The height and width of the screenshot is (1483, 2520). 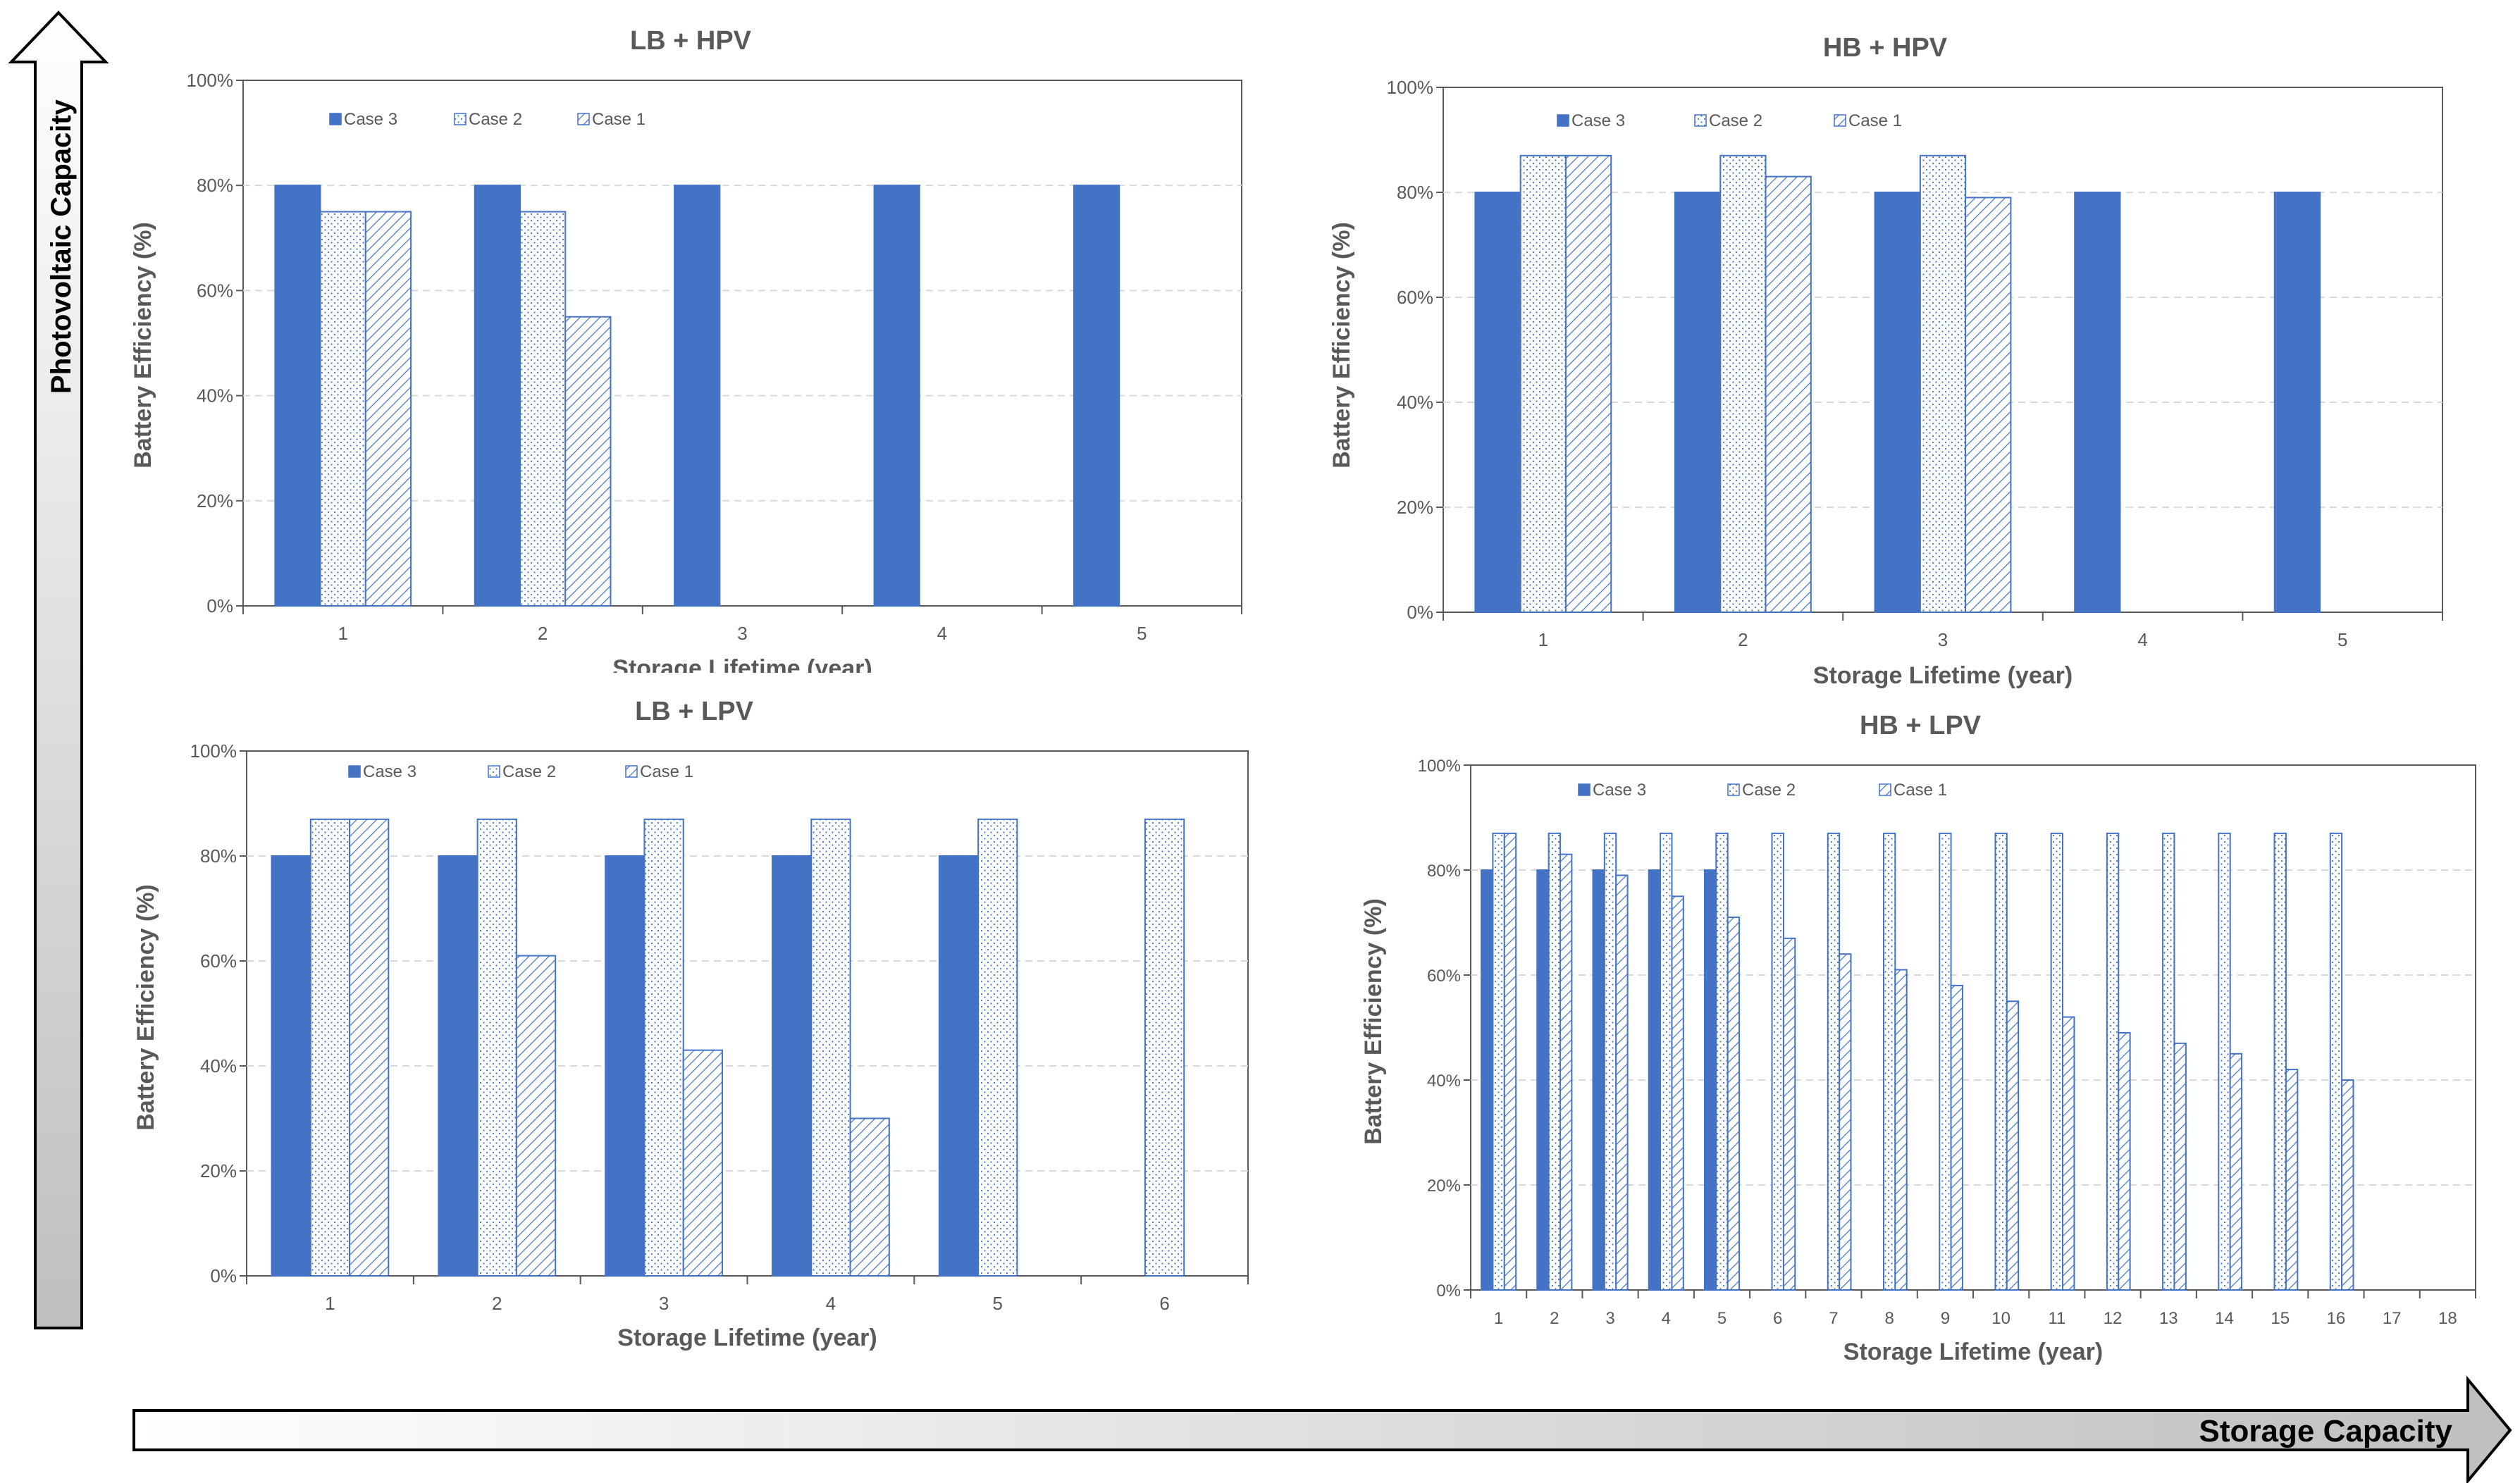 What do you see at coordinates (2001, 1318) in the screenshot?
I see `x-tick-label: 10` at bounding box center [2001, 1318].